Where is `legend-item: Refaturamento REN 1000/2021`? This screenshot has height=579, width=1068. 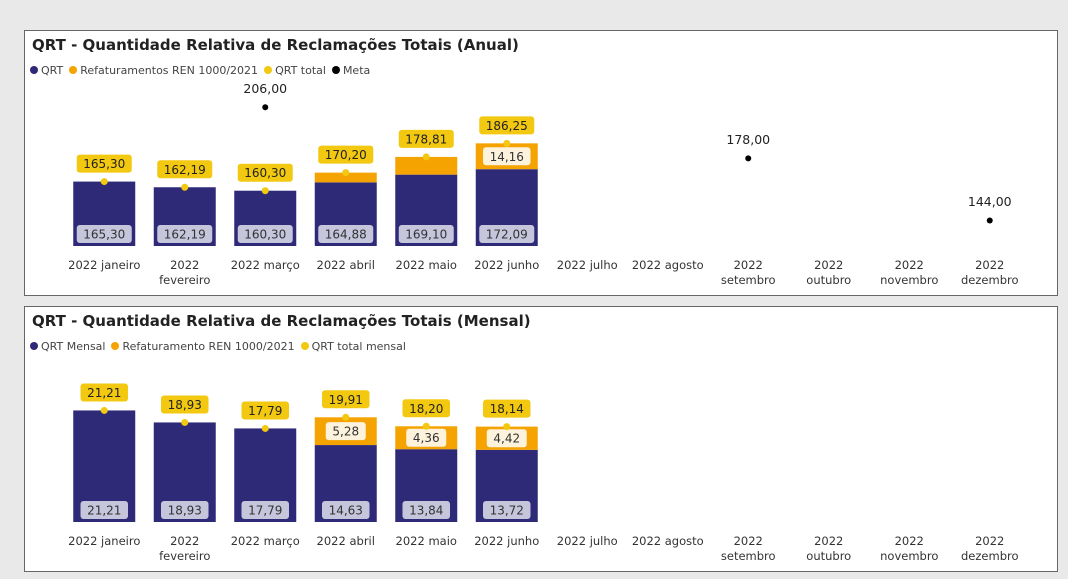 legend-item: Refaturamento REN 1000/2021 is located at coordinates (203, 346).